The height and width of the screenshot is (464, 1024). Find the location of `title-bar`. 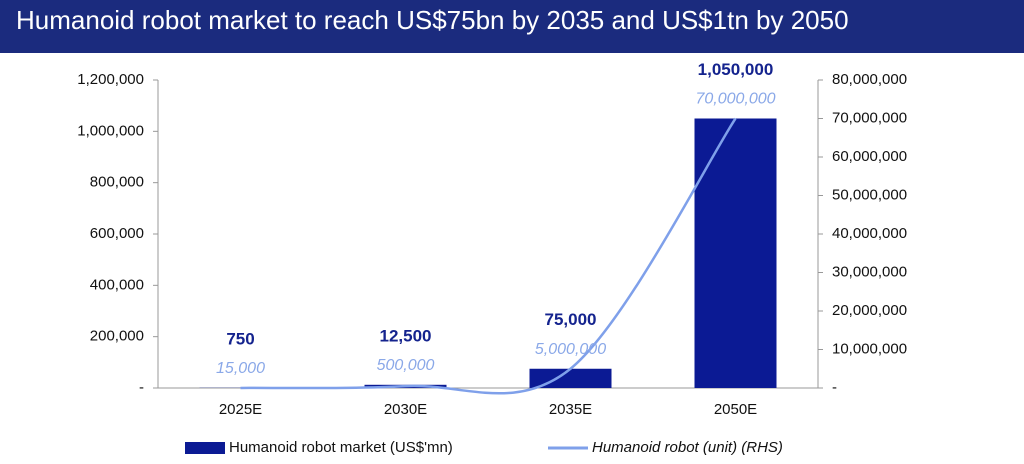

title-bar is located at coordinates (512, 26).